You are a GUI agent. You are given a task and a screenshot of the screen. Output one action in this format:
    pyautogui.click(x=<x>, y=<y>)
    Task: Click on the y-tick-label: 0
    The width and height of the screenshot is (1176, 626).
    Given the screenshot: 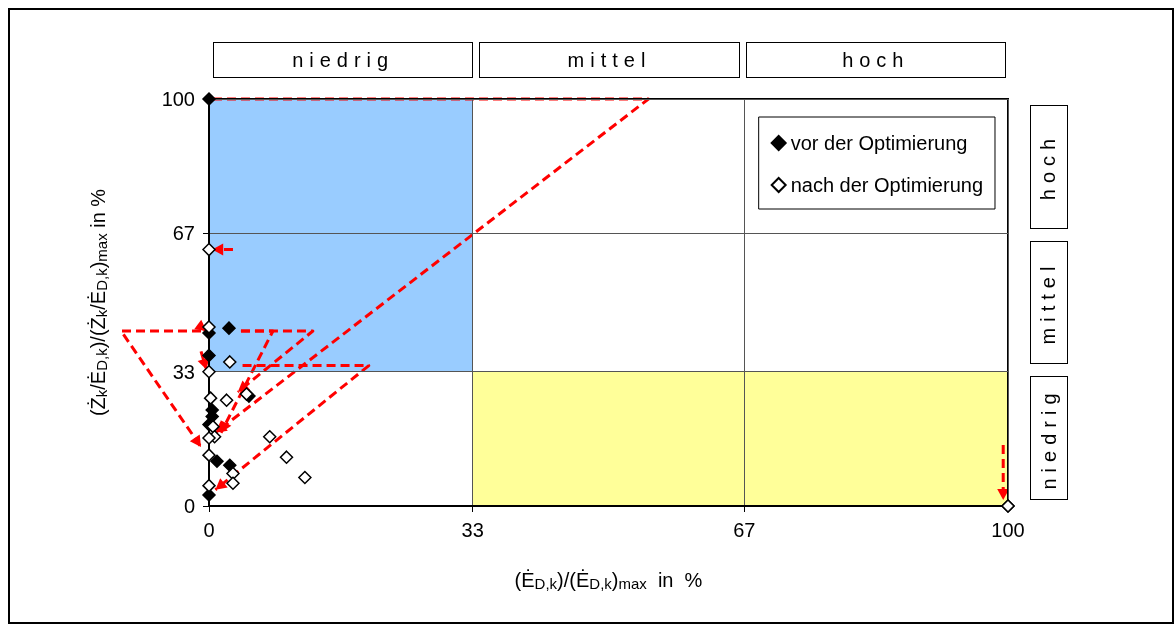 What is the action you would take?
    pyautogui.click(x=189, y=506)
    